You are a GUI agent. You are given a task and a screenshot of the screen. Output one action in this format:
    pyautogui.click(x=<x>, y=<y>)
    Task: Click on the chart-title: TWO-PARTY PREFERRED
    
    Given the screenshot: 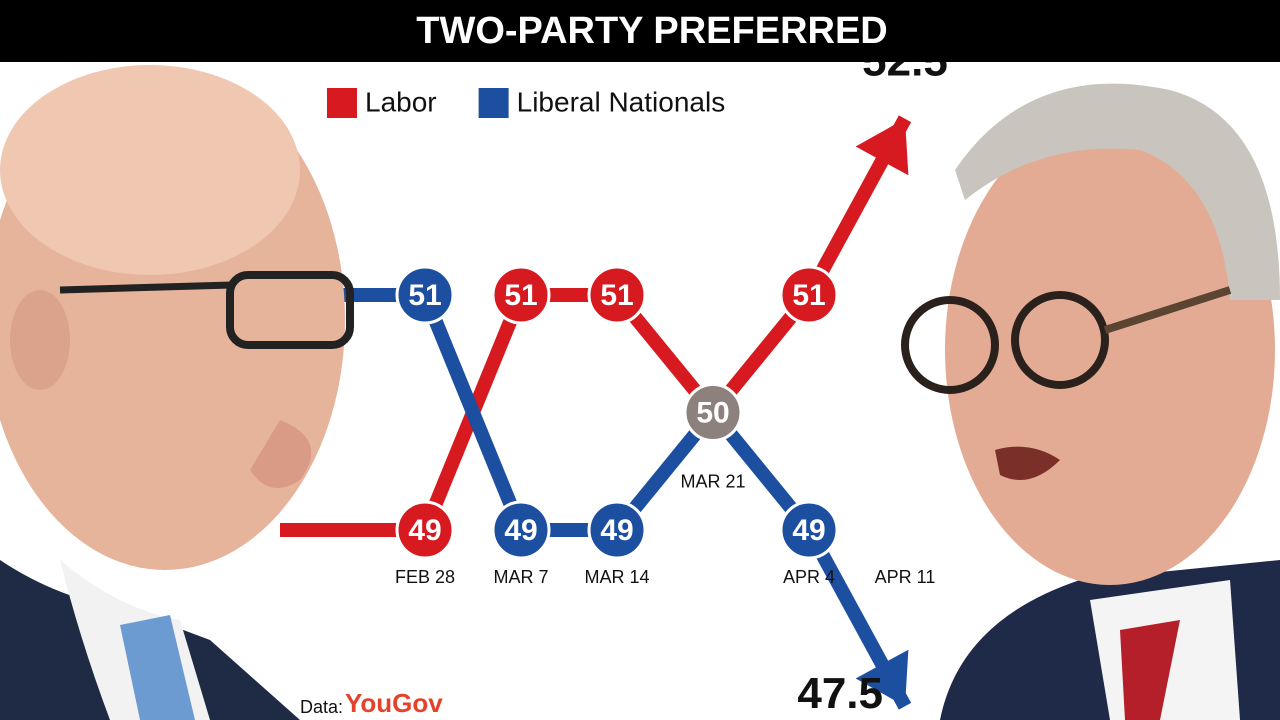 What is the action you would take?
    pyautogui.click(x=652, y=31)
    